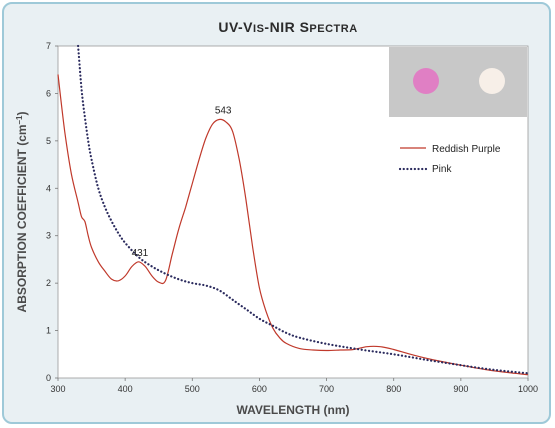 This screenshot has height=428, width=555. I want to click on legend-label-pink: Pink, so click(442, 169).